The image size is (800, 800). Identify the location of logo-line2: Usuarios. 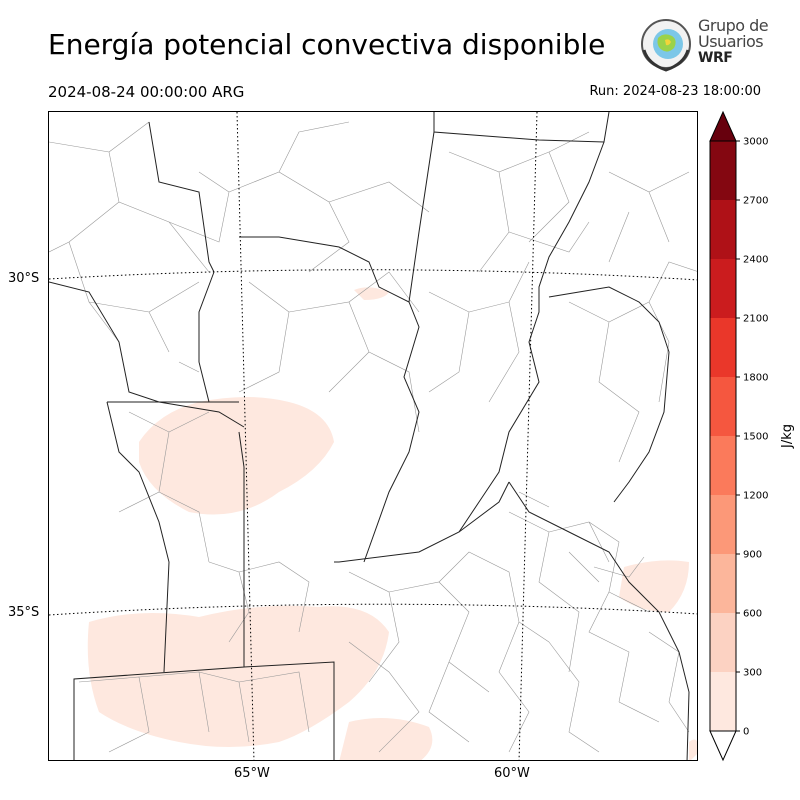
(731, 41).